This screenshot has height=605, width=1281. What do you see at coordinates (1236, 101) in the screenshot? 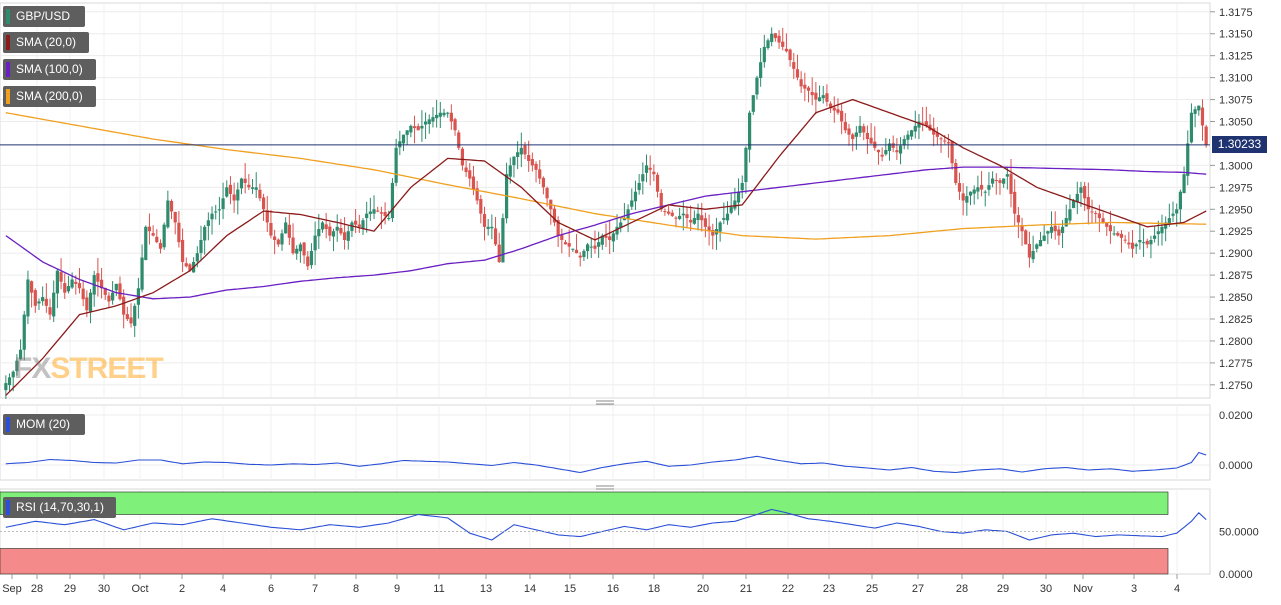
I see `price-tick-label: 1.3075` at bounding box center [1236, 101].